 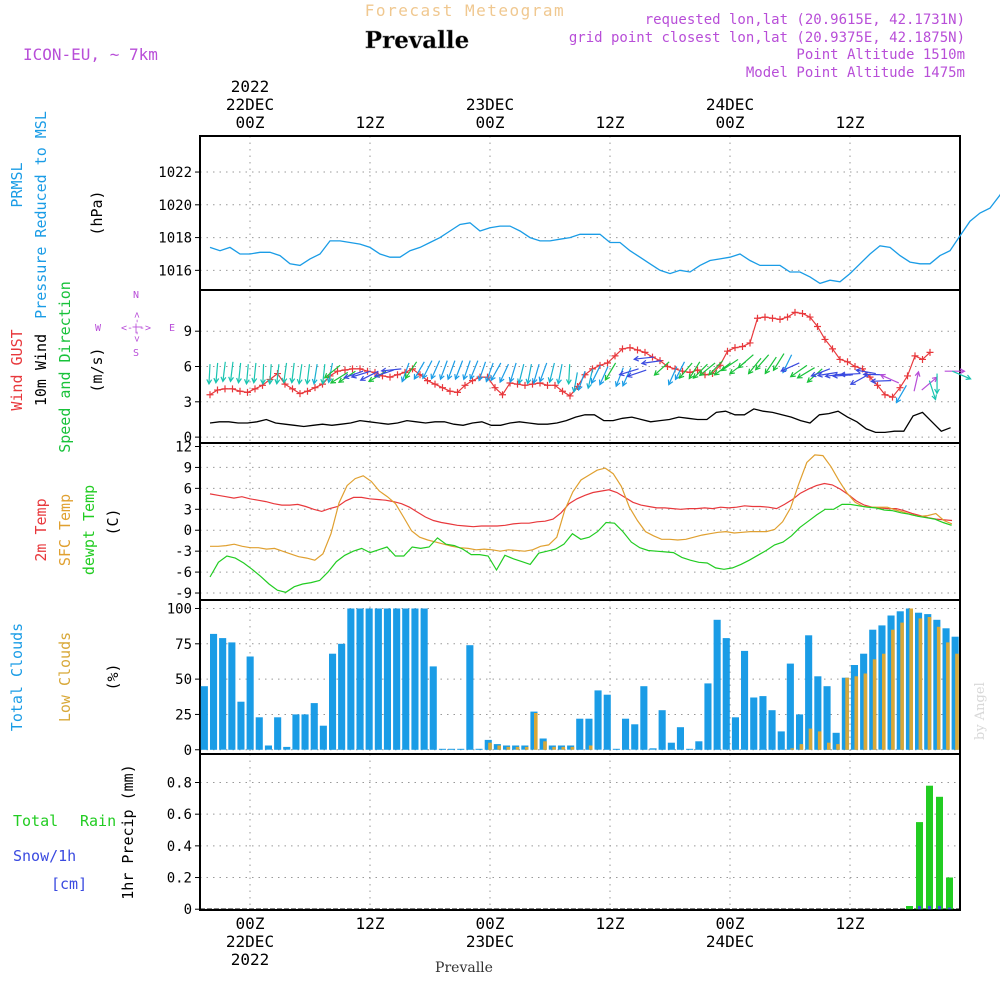 What do you see at coordinates (564, 679) in the screenshot?
I see `clouds-panel: 0 25 50 75 100` at bounding box center [564, 679].